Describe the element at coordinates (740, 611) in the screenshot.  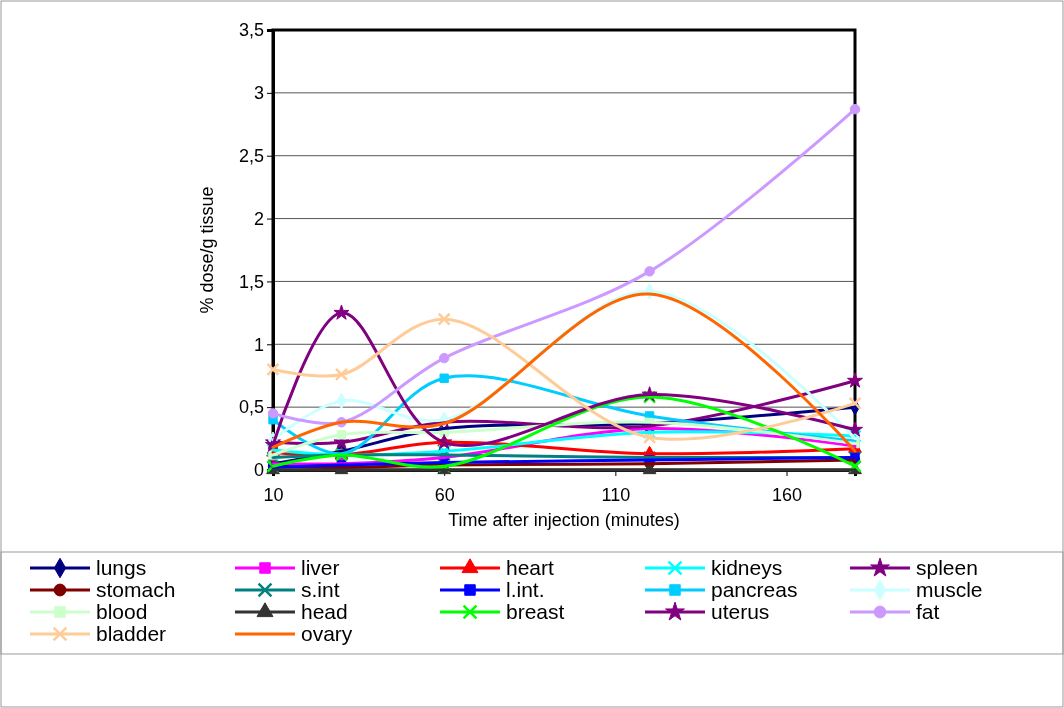
I see `legend-label: uterus` at that location.